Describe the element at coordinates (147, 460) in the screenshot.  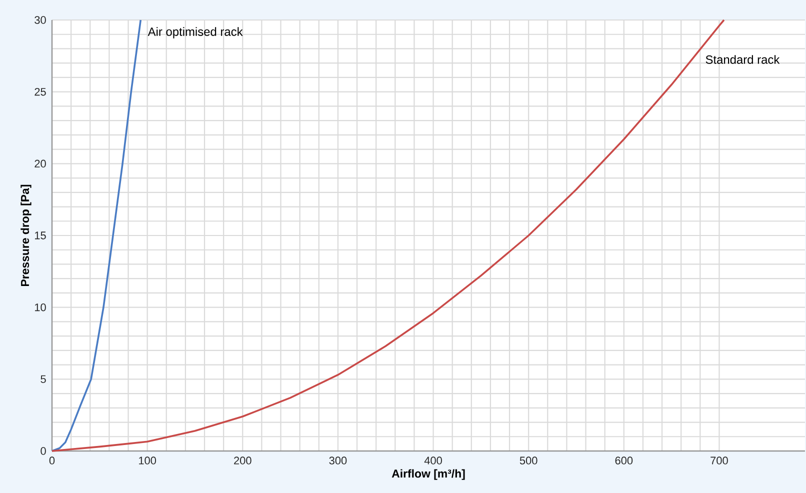
I see `x-tick-label: 100` at that location.